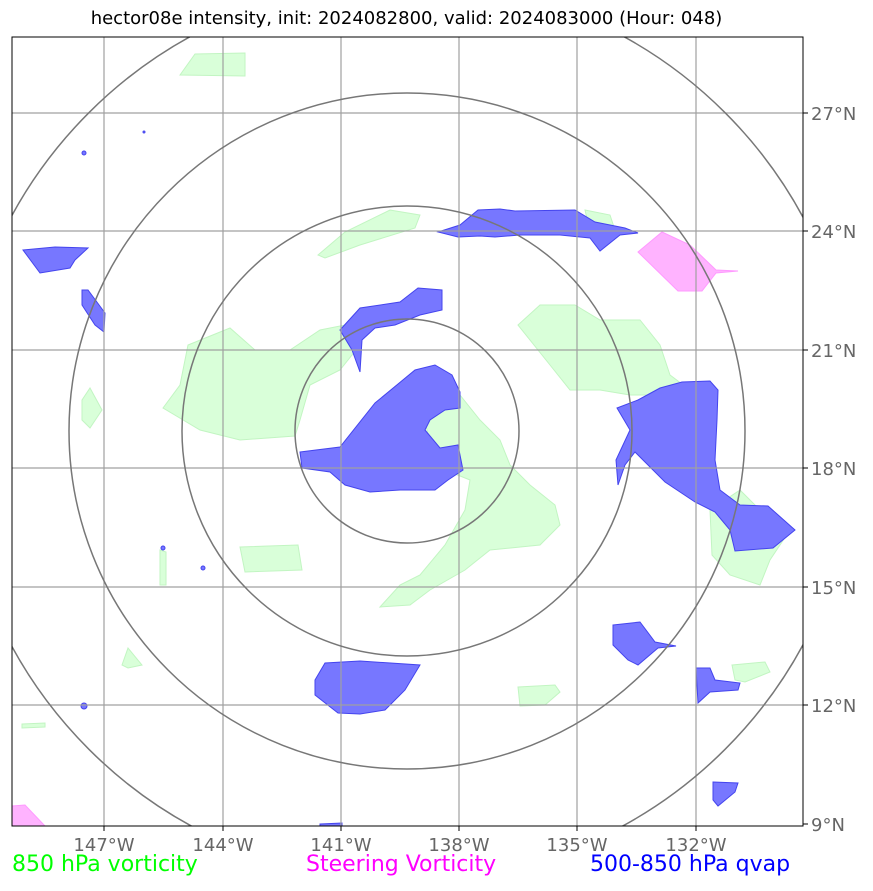 This screenshot has height=891, width=873. I want to click on lat-label: 12°N, so click(833, 706).